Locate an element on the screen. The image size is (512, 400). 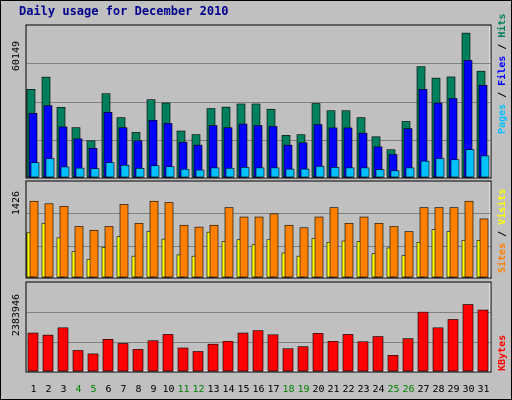
panel2-legend-part-1: / is located at coordinates (502, 237).